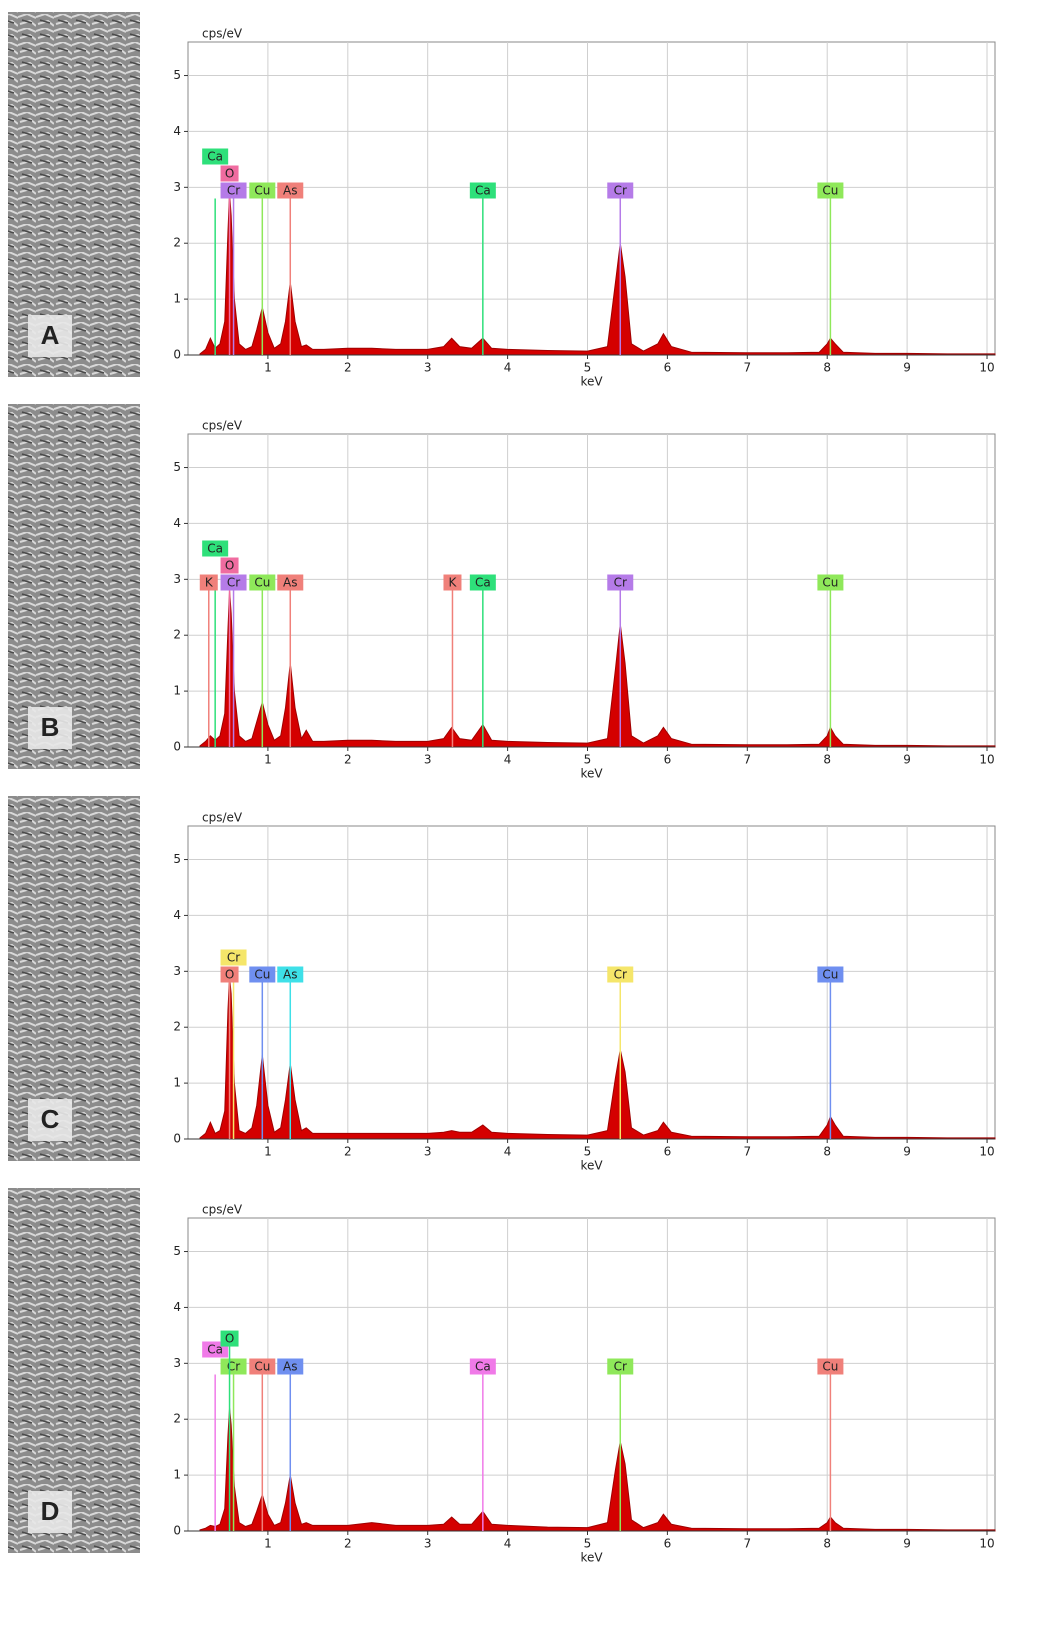 The image size is (1047, 1639). What do you see at coordinates (668, 368) in the screenshot?
I see `x-tick-label: 6` at bounding box center [668, 368].